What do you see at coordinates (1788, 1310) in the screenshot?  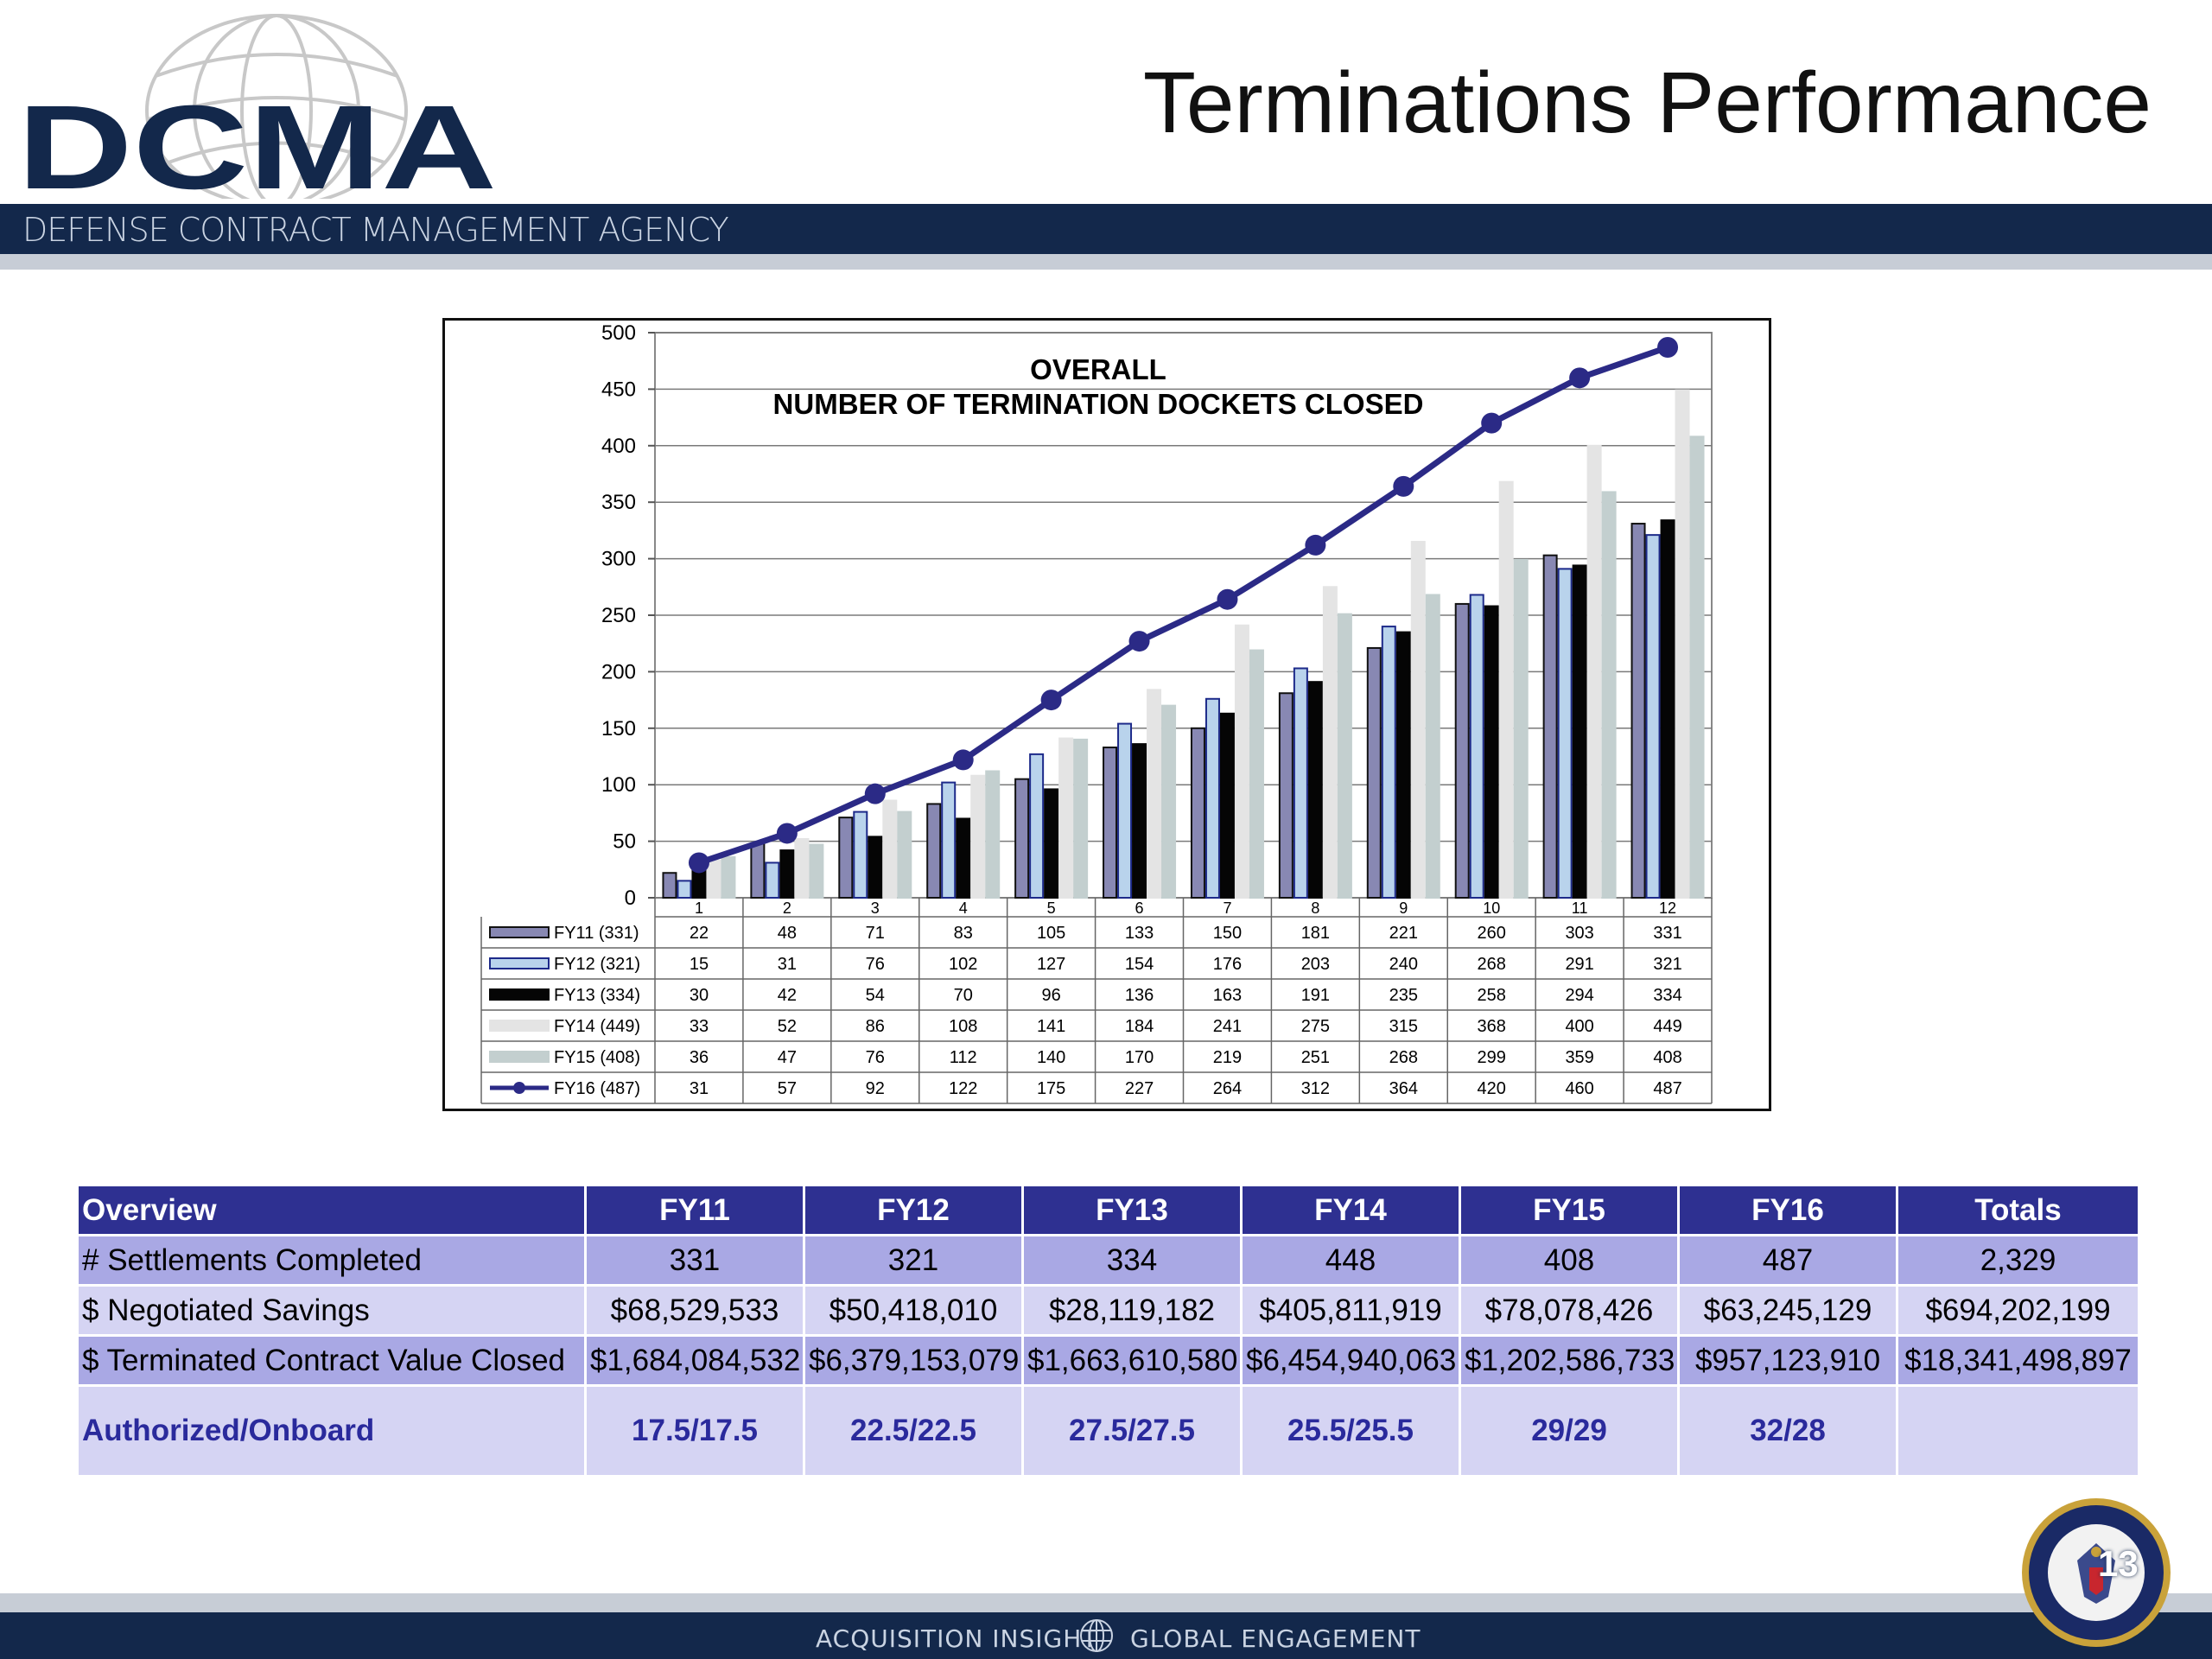 I see `table-cell: $63,245,129` at bounding box center [1788, 1310].